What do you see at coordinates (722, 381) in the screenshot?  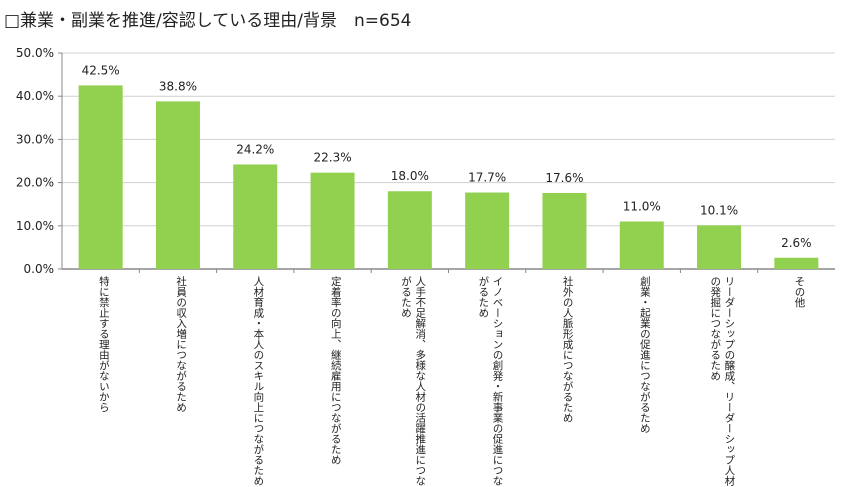 I see `x-tick-label: リーダーシップの醸成、リーダーシップ人材の発掘につながるため` at bounding box center [722, 381].